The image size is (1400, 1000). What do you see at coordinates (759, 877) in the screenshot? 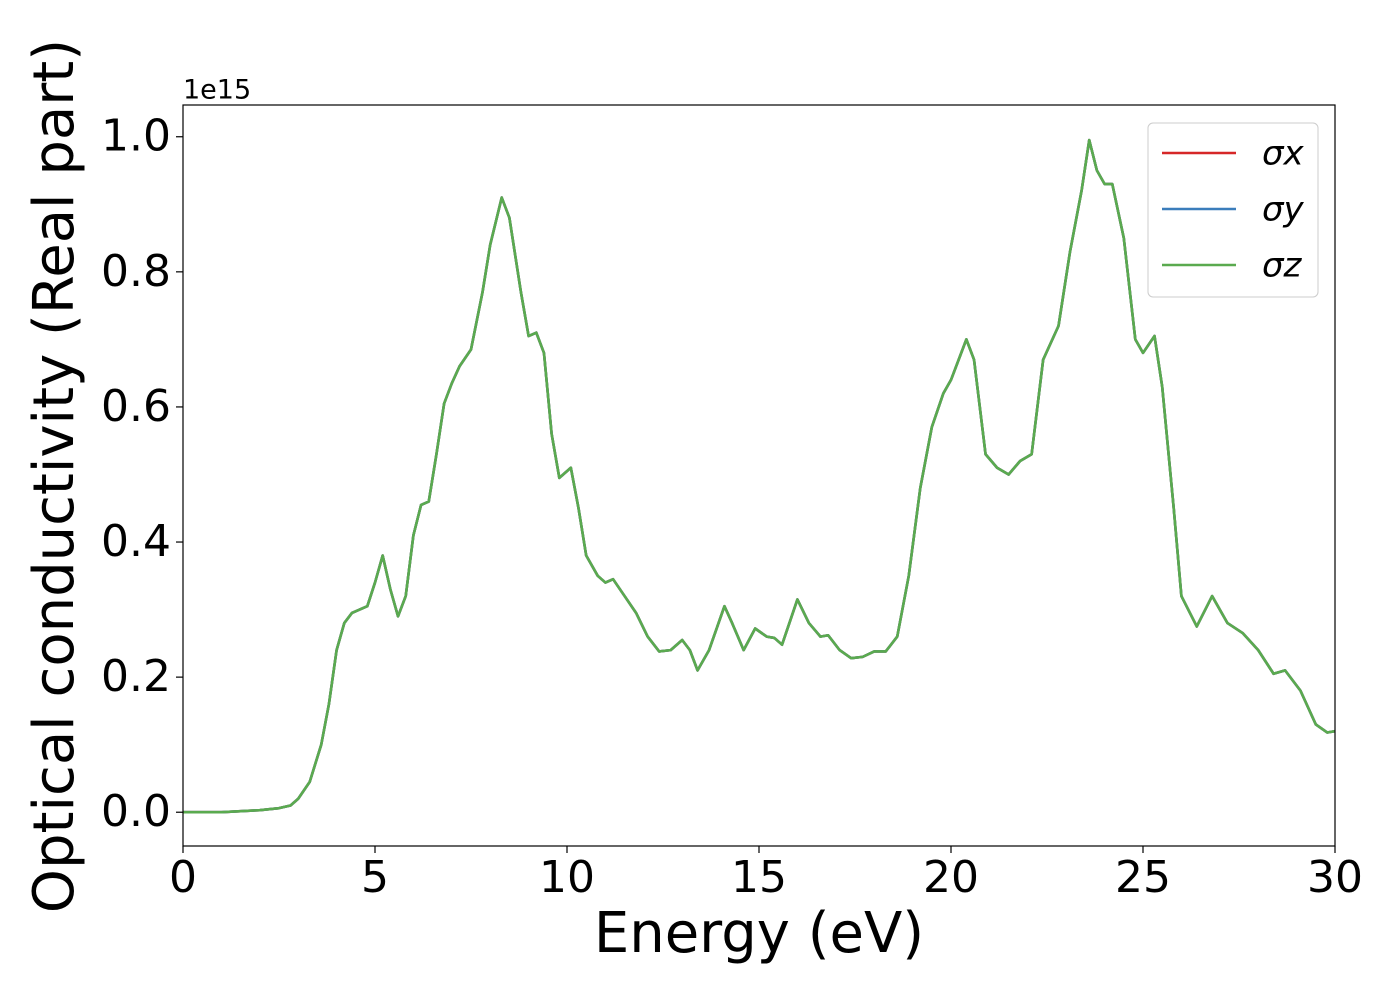
I see `x-tick-label: 15` at bounding box center [759, 877].